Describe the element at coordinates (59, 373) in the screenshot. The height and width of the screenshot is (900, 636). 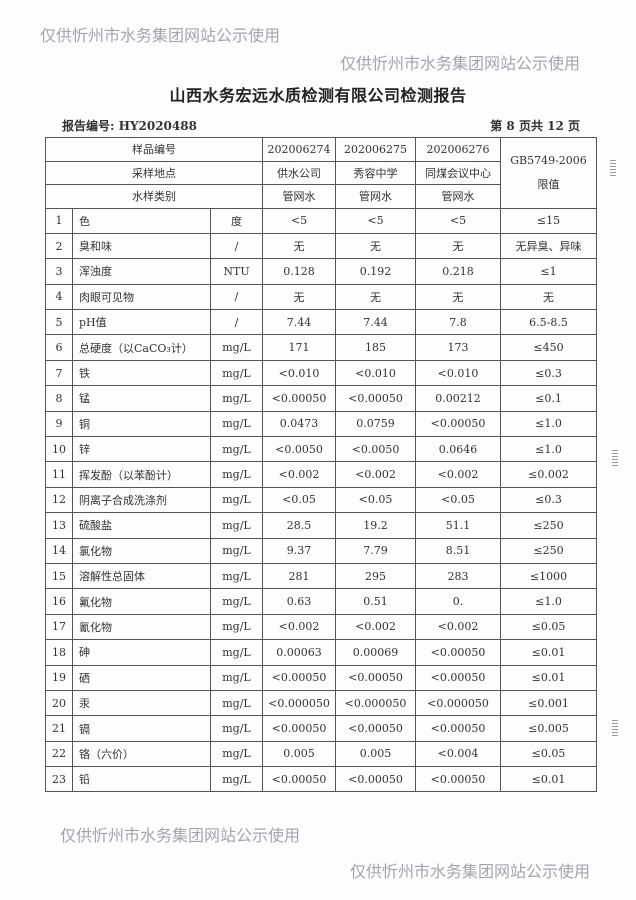
I see `row-no: 7` at that location.